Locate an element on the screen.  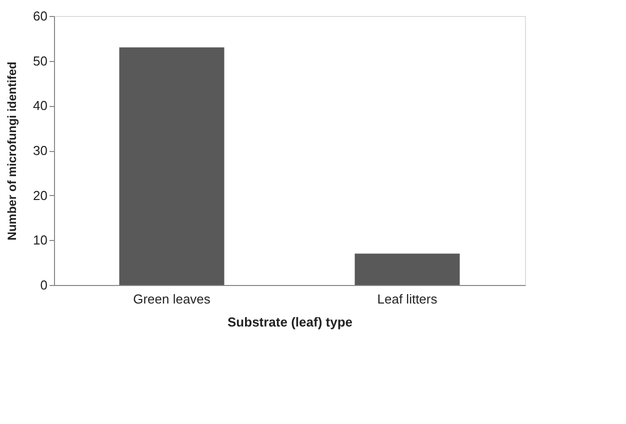
x-tick-label: Green leaves is located at coordinates (172, 299).